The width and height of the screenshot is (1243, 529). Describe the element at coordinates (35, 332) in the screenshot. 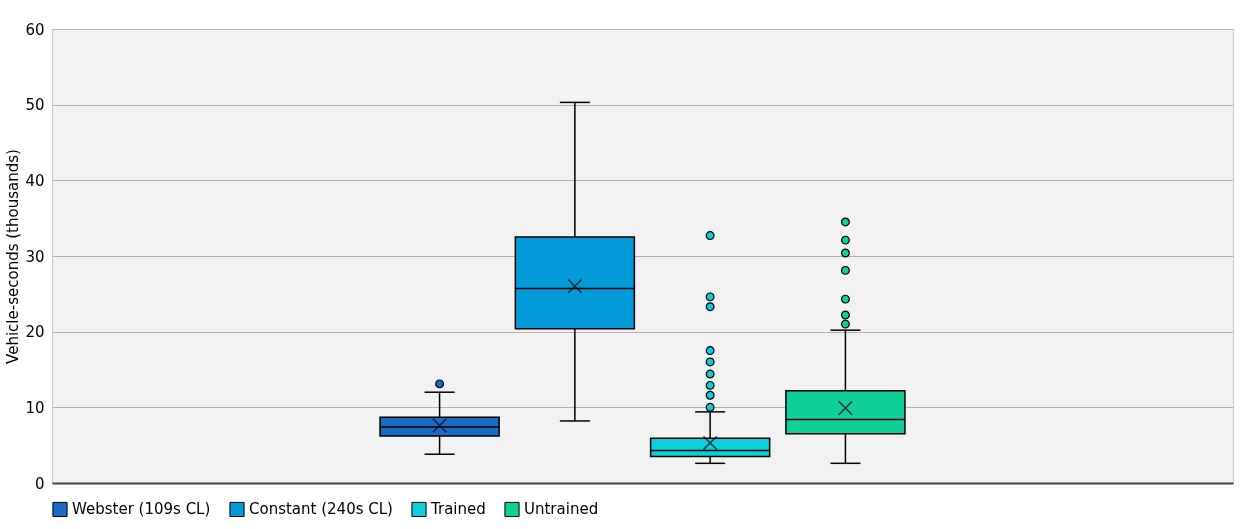

I see `y-tick-label: 20` at that location.